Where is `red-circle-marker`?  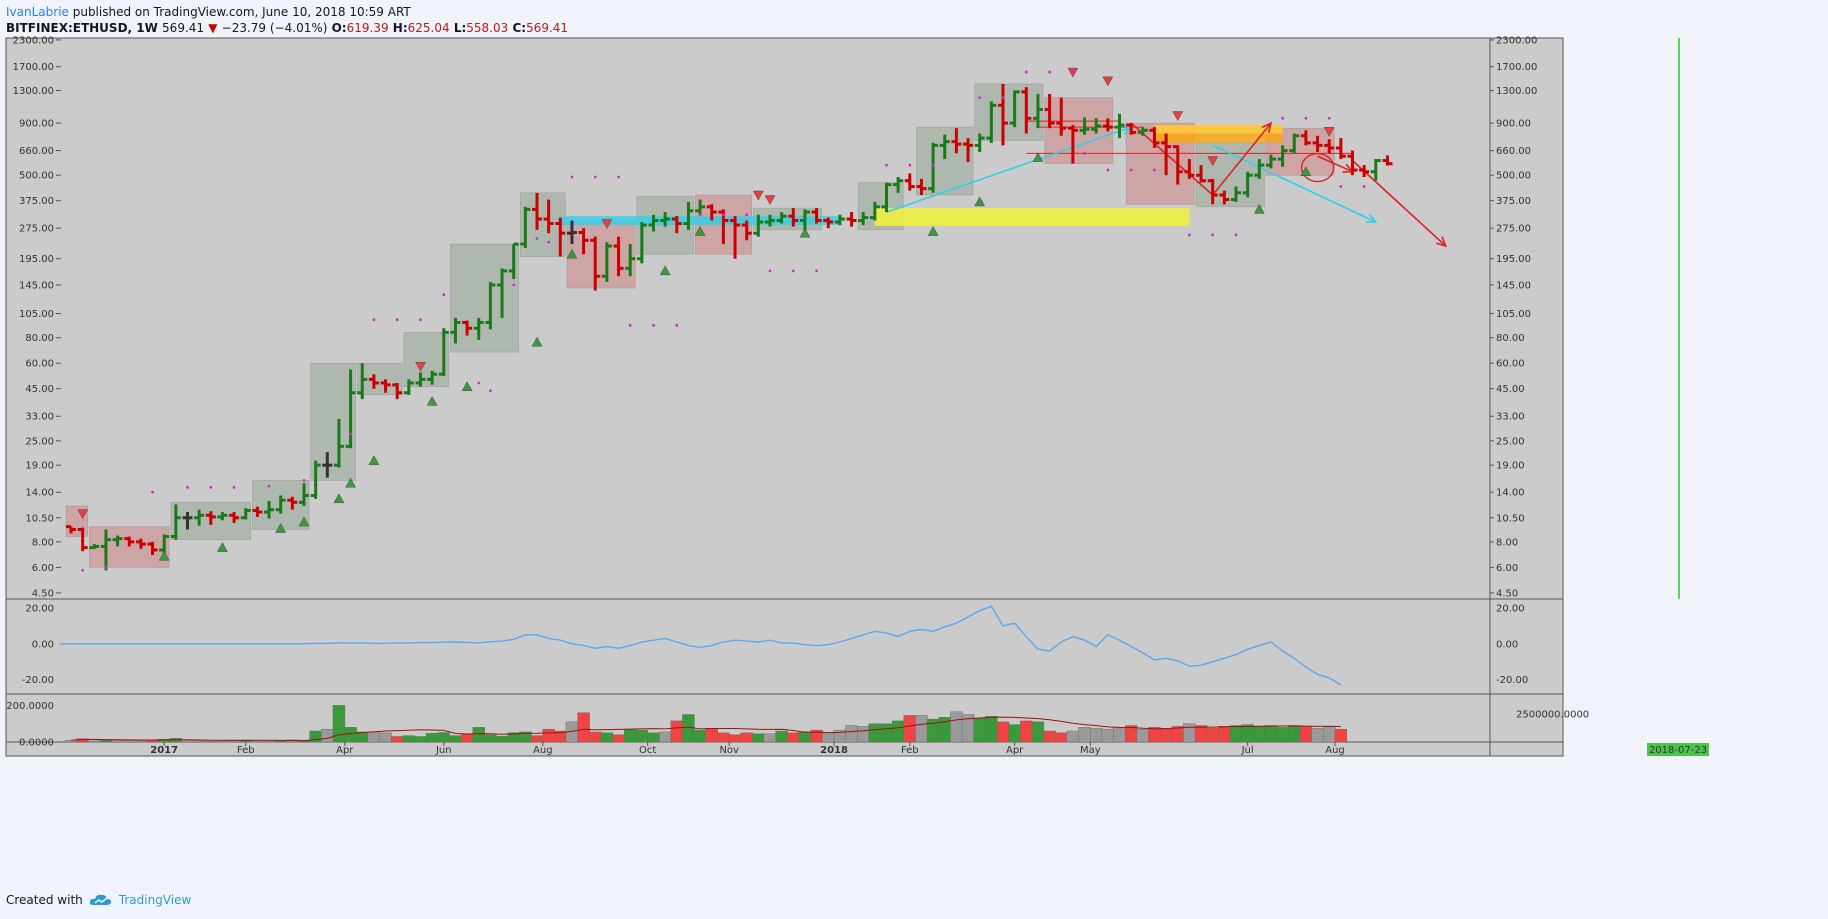
red-circle-marker is located at coordinates (1317, 167).